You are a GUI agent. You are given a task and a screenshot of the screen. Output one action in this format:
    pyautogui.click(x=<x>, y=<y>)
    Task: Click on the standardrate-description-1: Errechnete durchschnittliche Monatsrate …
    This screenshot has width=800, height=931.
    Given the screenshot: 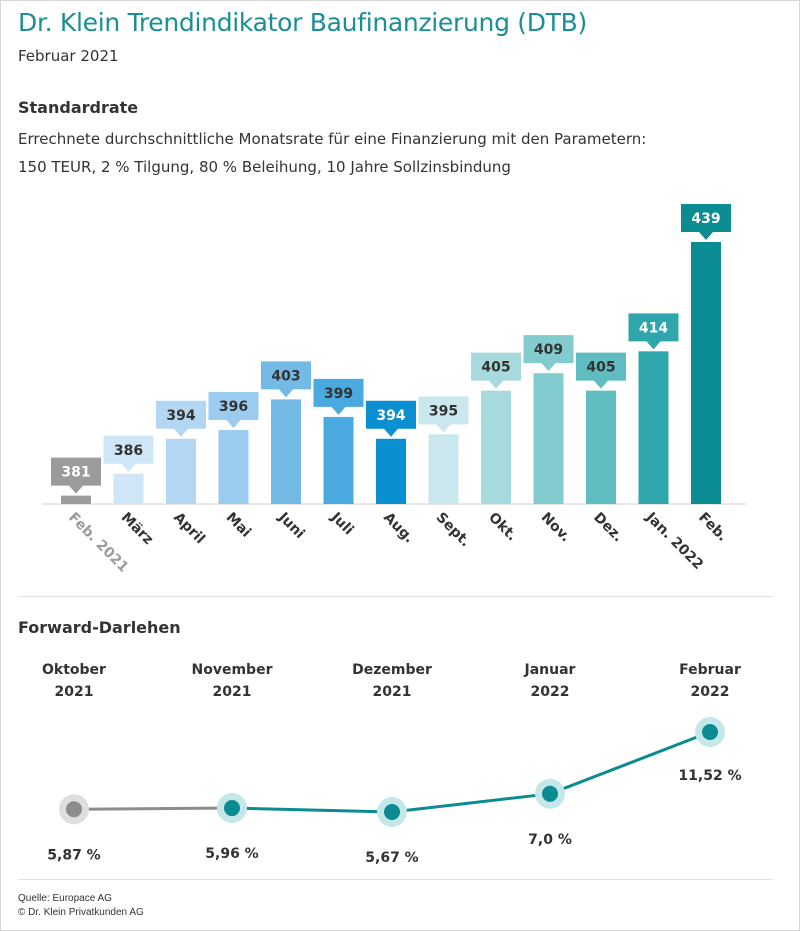 What is the action you would take?
    pyautogui.click(x=332, y=139)
    